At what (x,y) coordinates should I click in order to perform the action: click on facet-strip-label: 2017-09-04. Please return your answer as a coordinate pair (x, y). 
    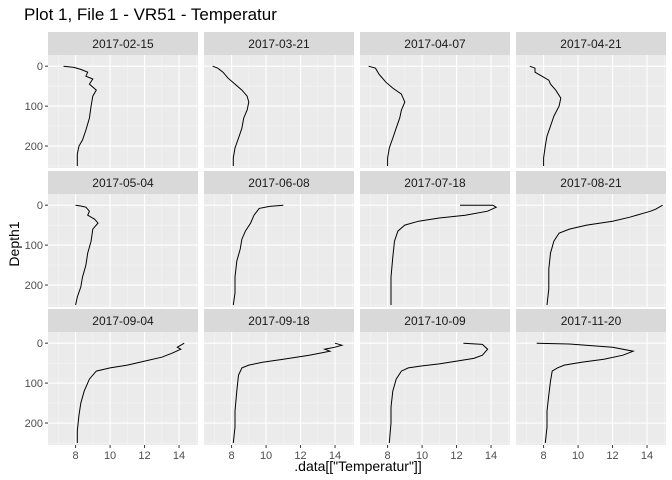
    Looking at the image, I should click on (123, 321).